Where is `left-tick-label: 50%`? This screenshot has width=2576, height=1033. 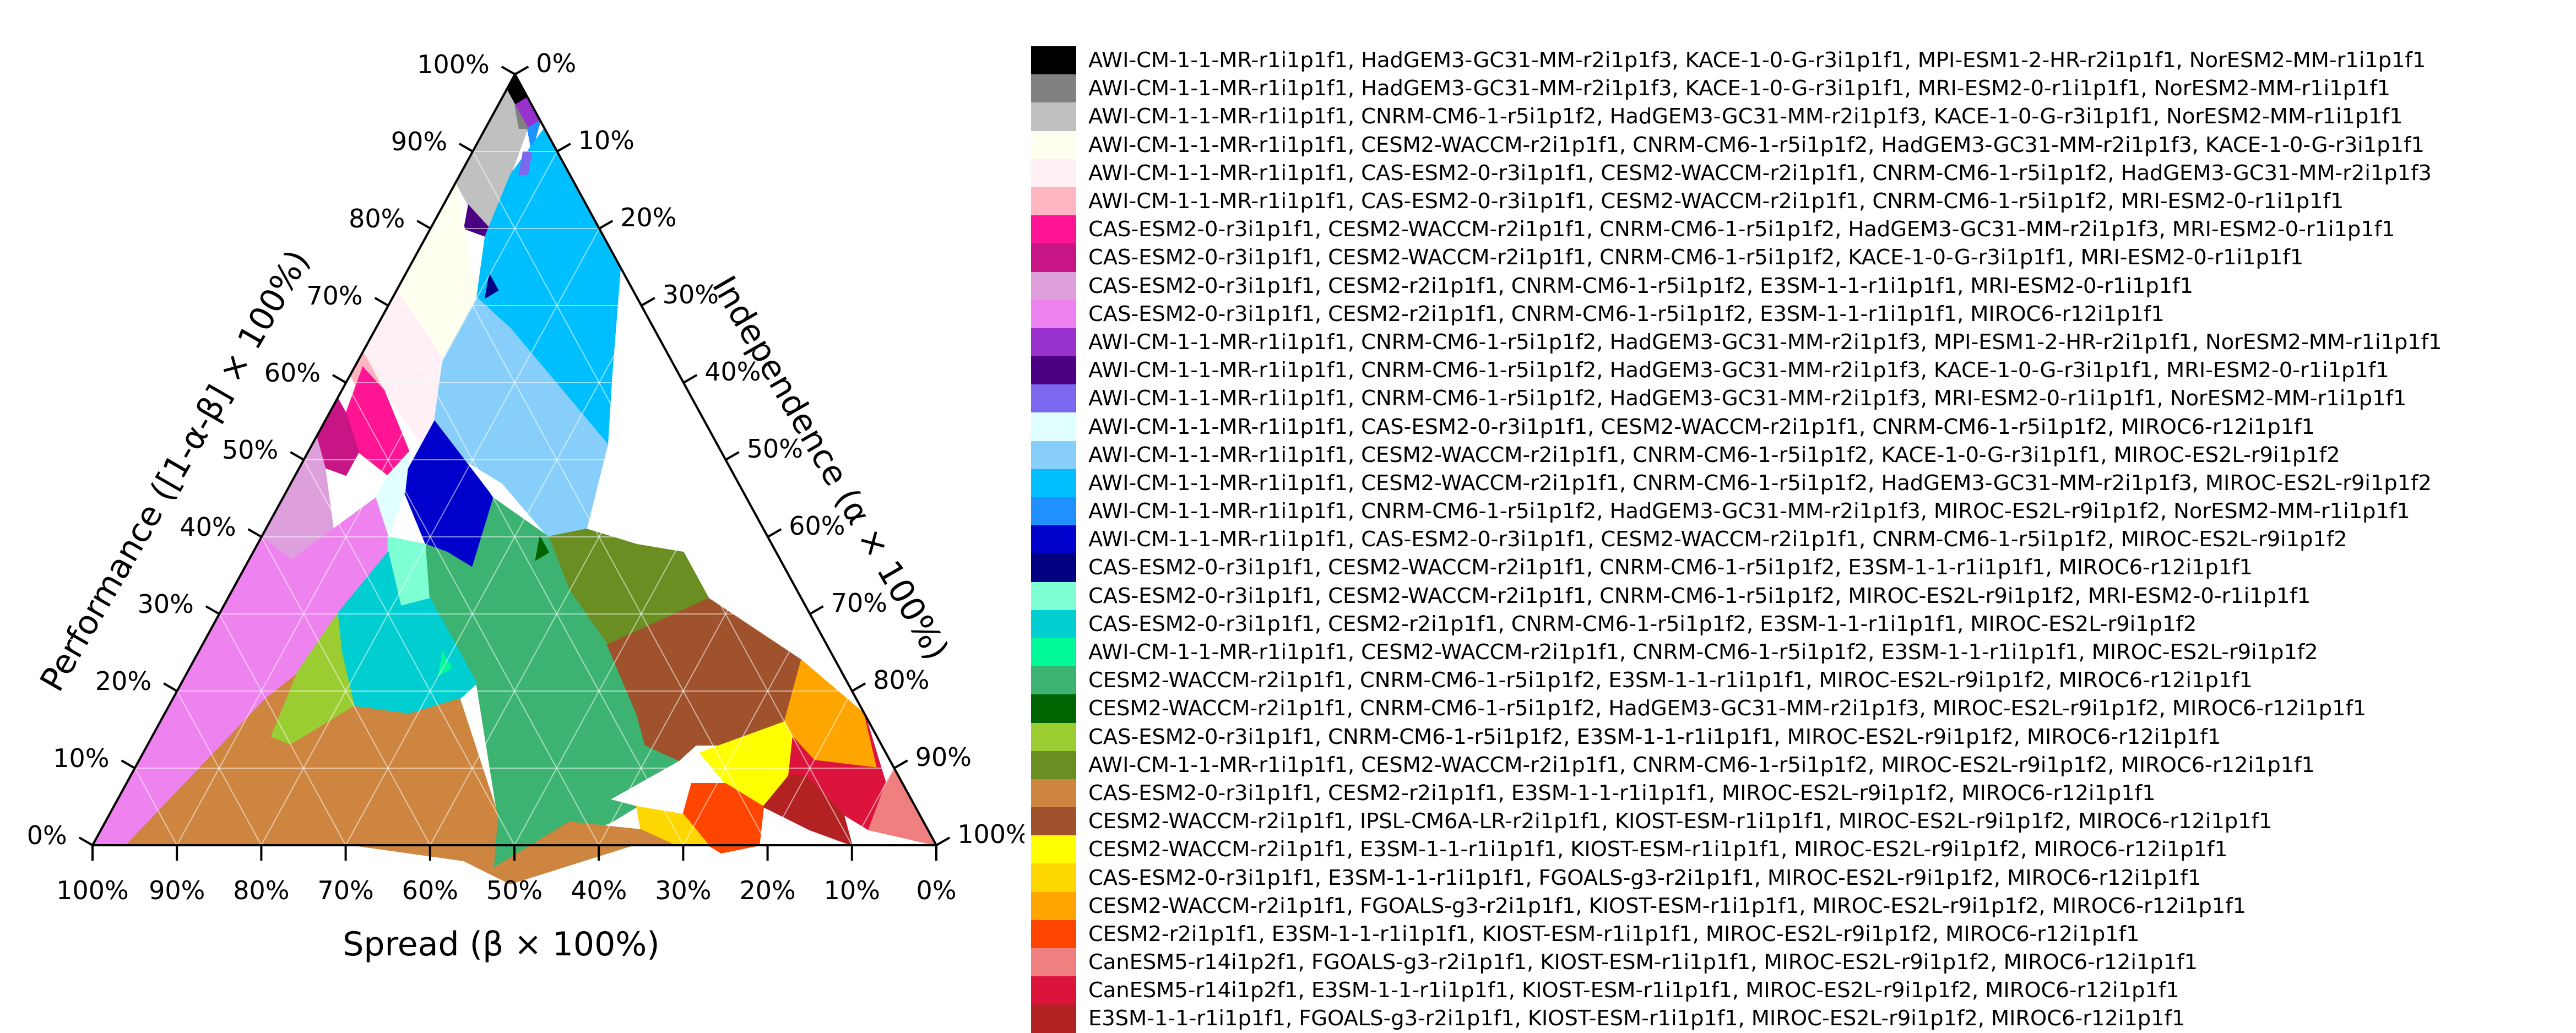 left-tick-label: 50% is located at coordinates (250, 450).